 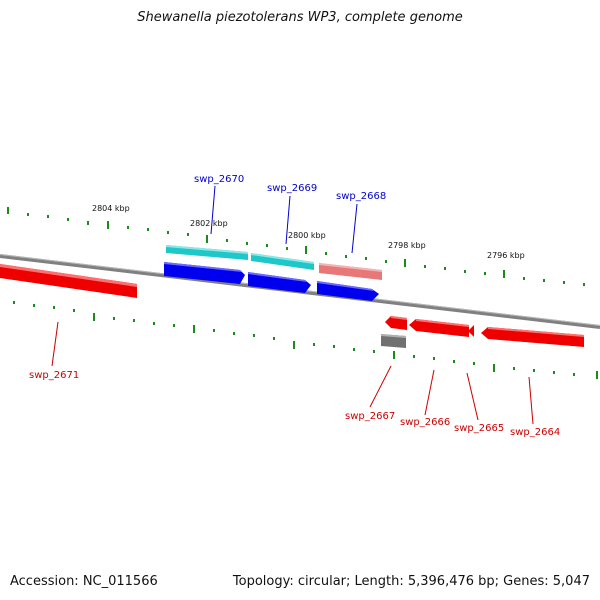 I want to click on lower-scale-ticks, so click(x=305, y=340).